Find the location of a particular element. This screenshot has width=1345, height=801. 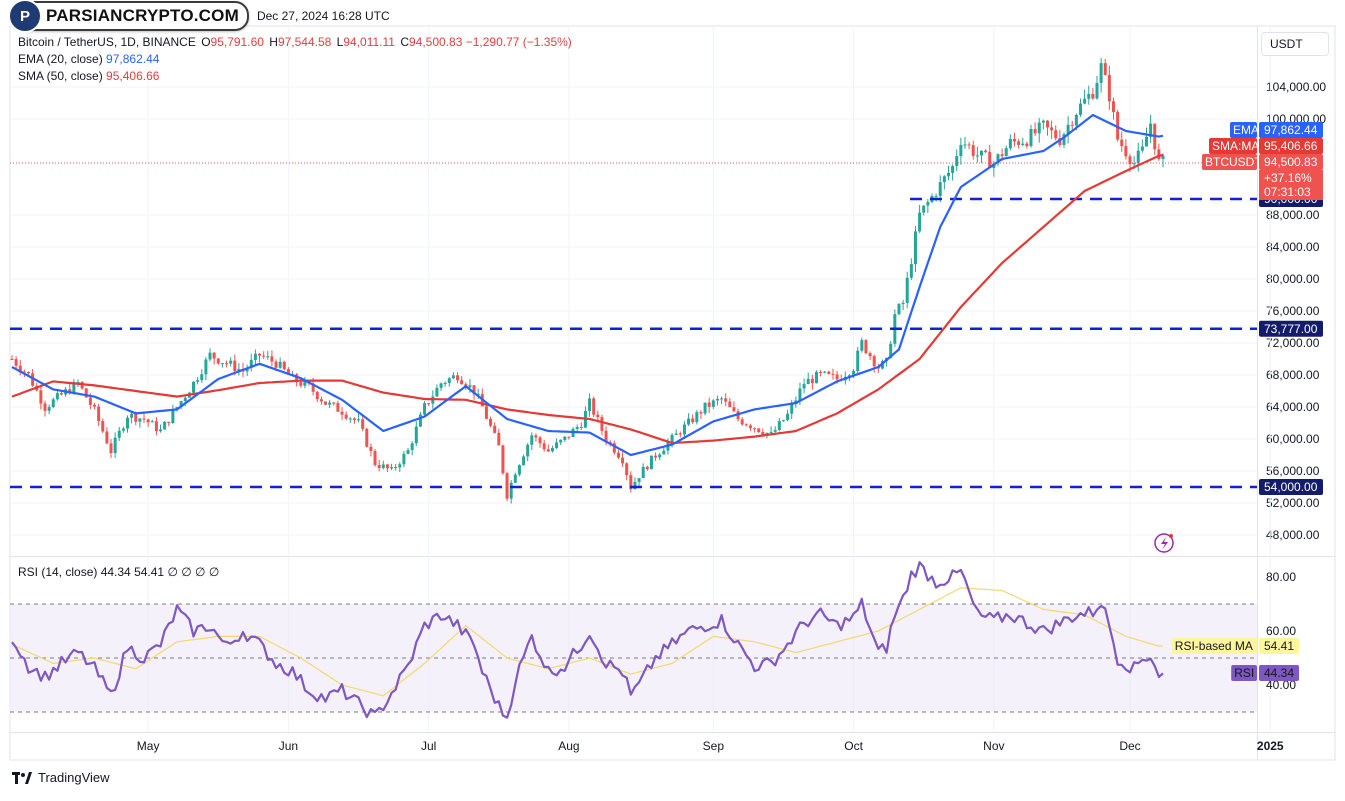

ema-name: EMA (20, close) is located at coordinates (60, 59).